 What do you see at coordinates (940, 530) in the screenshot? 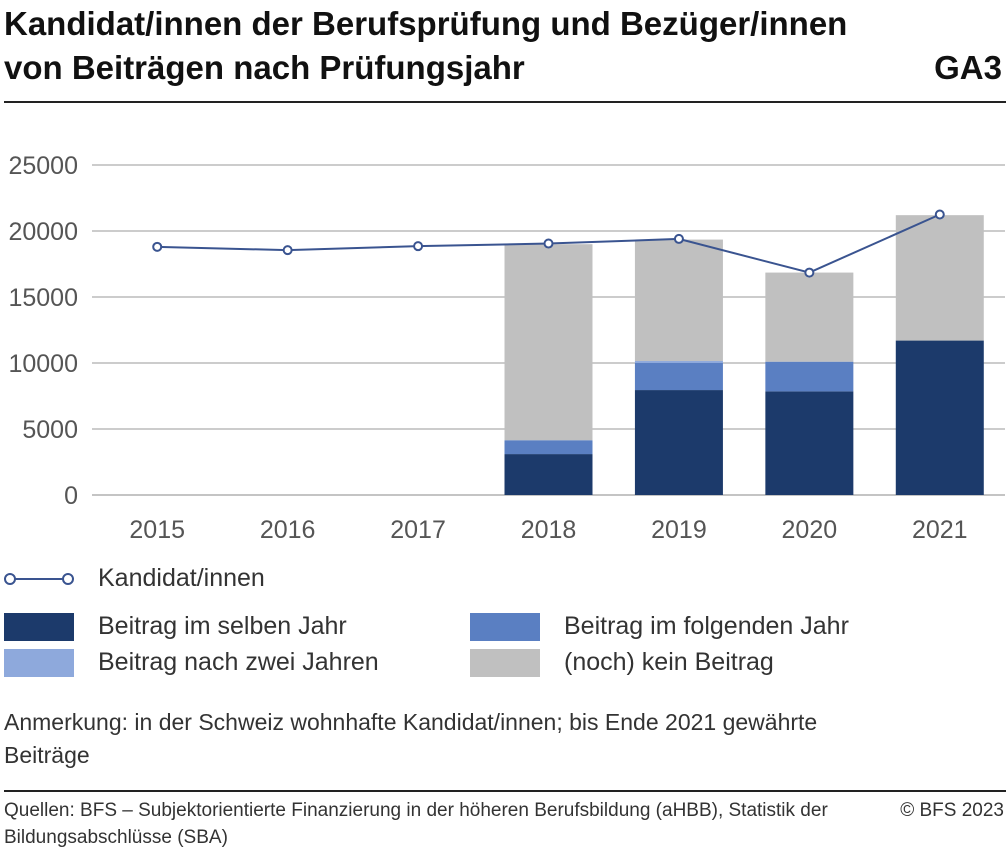
I see `x-tick-label-2021: 2021` at bounding box center [940, 530].